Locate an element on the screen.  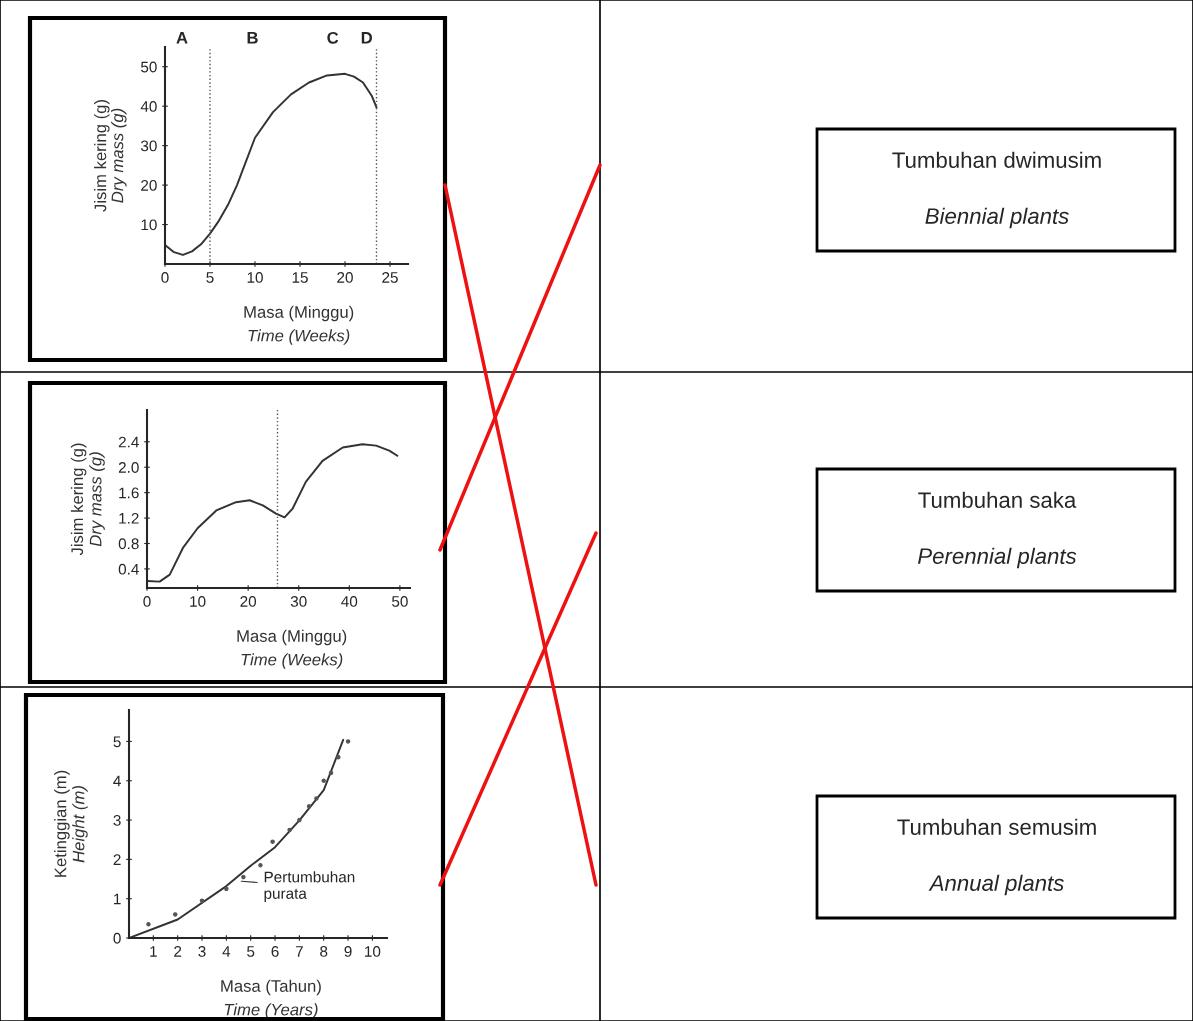
x-tick-label: 2 is located at coordinates (178, 951).